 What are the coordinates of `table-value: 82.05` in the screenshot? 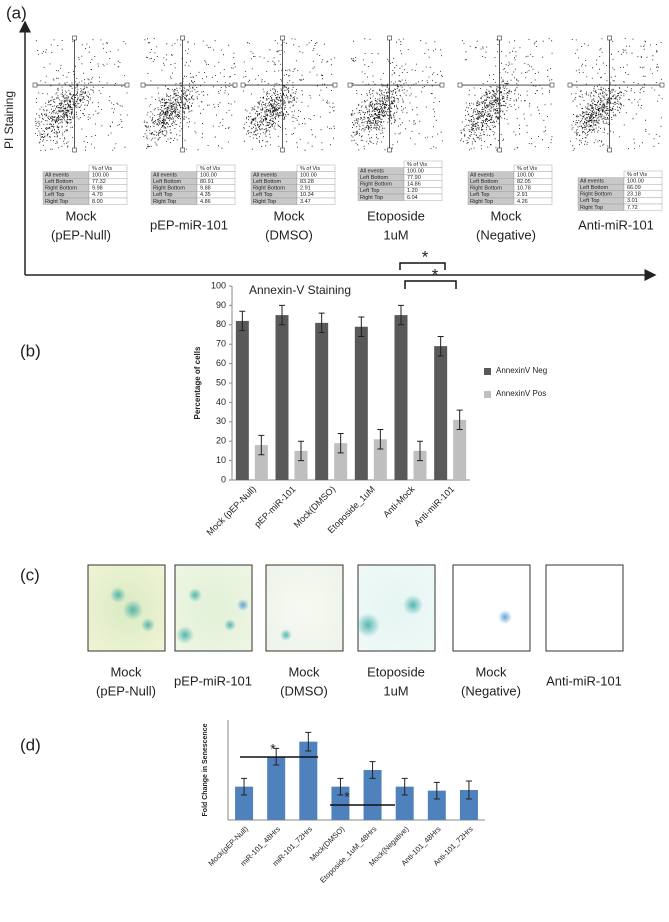 It's located at (524, 182).